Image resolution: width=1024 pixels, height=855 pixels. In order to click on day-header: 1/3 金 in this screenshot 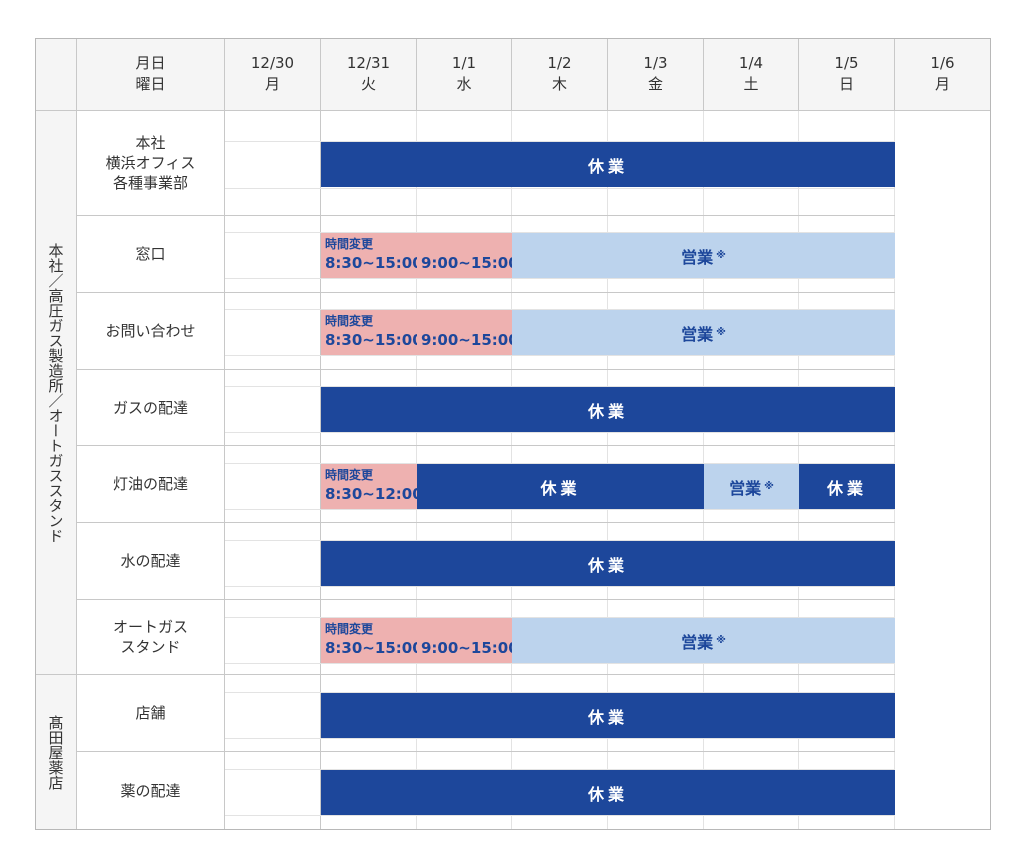, I will do `click(656, 74)`.